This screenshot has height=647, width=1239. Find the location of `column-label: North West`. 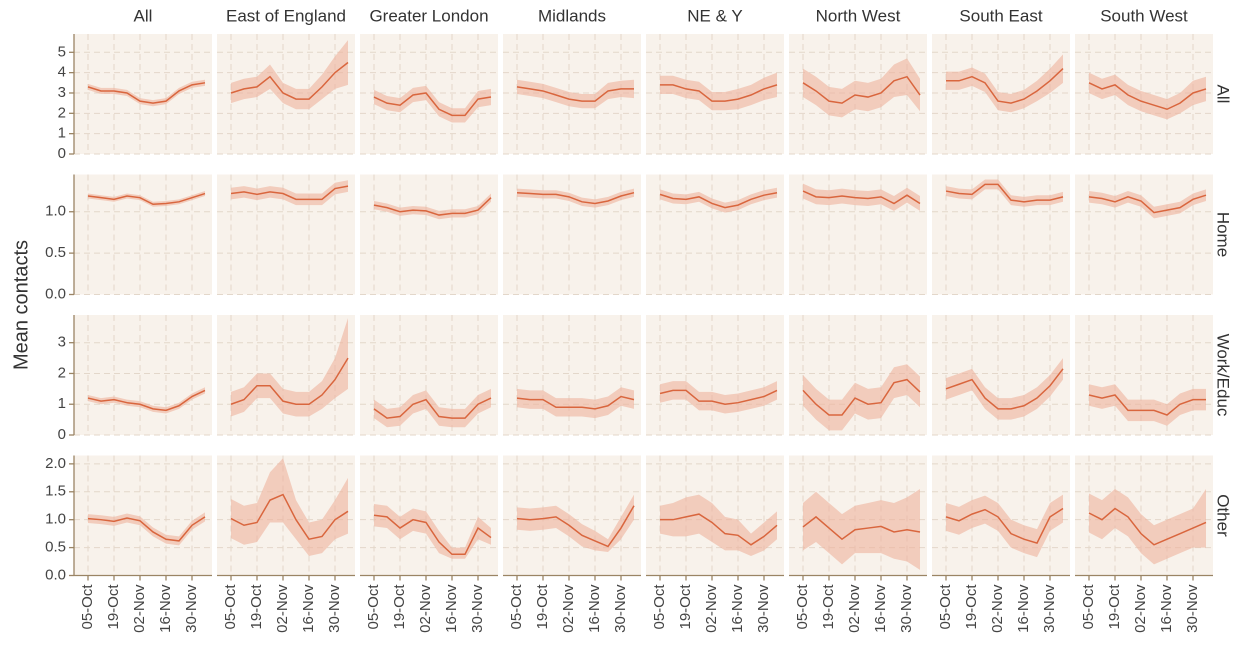

column-label: North West is located at coordinates (858, 15).